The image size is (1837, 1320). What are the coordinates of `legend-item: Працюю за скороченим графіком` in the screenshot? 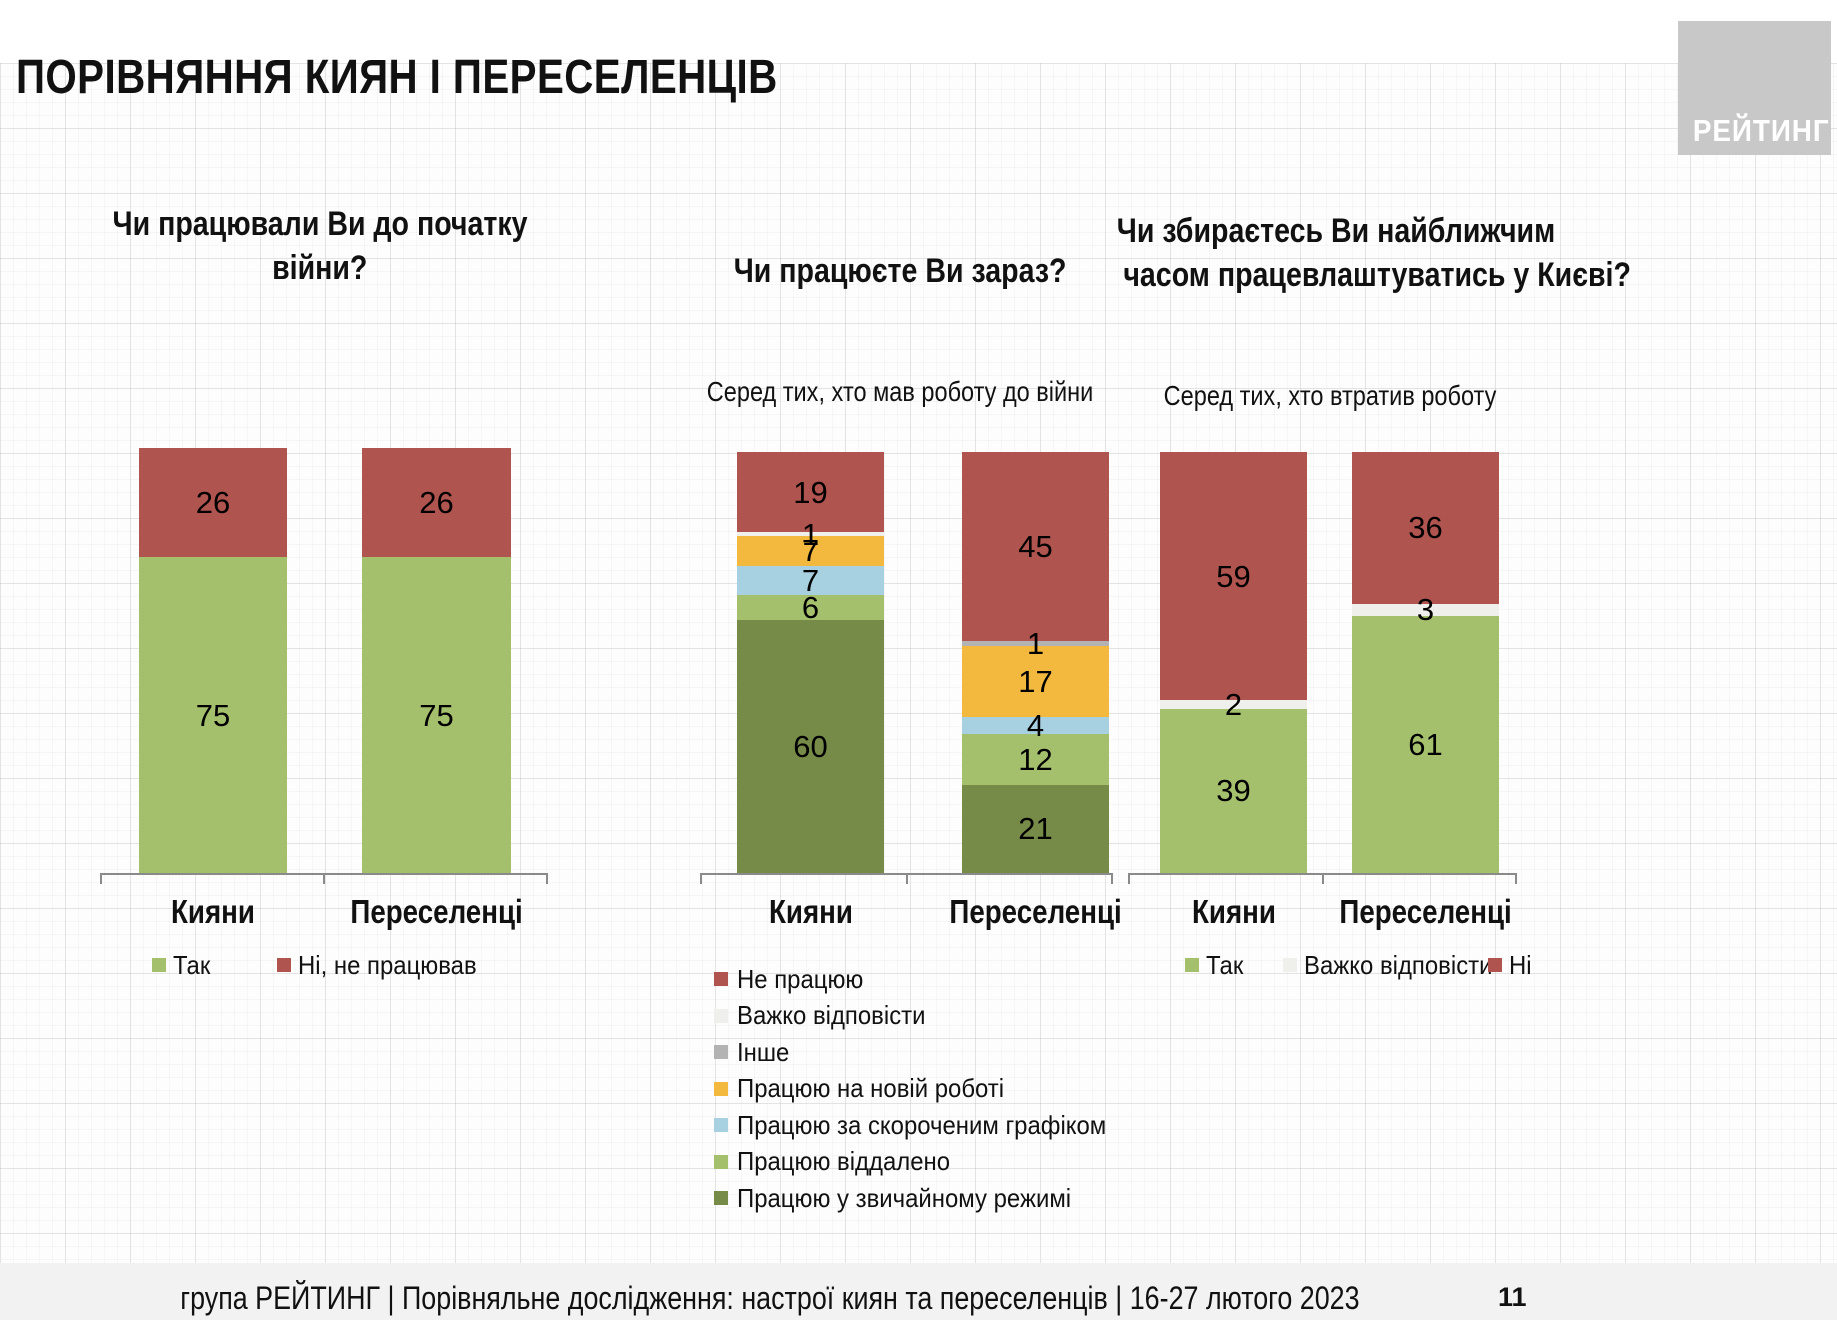 It's located at (926, 1125).